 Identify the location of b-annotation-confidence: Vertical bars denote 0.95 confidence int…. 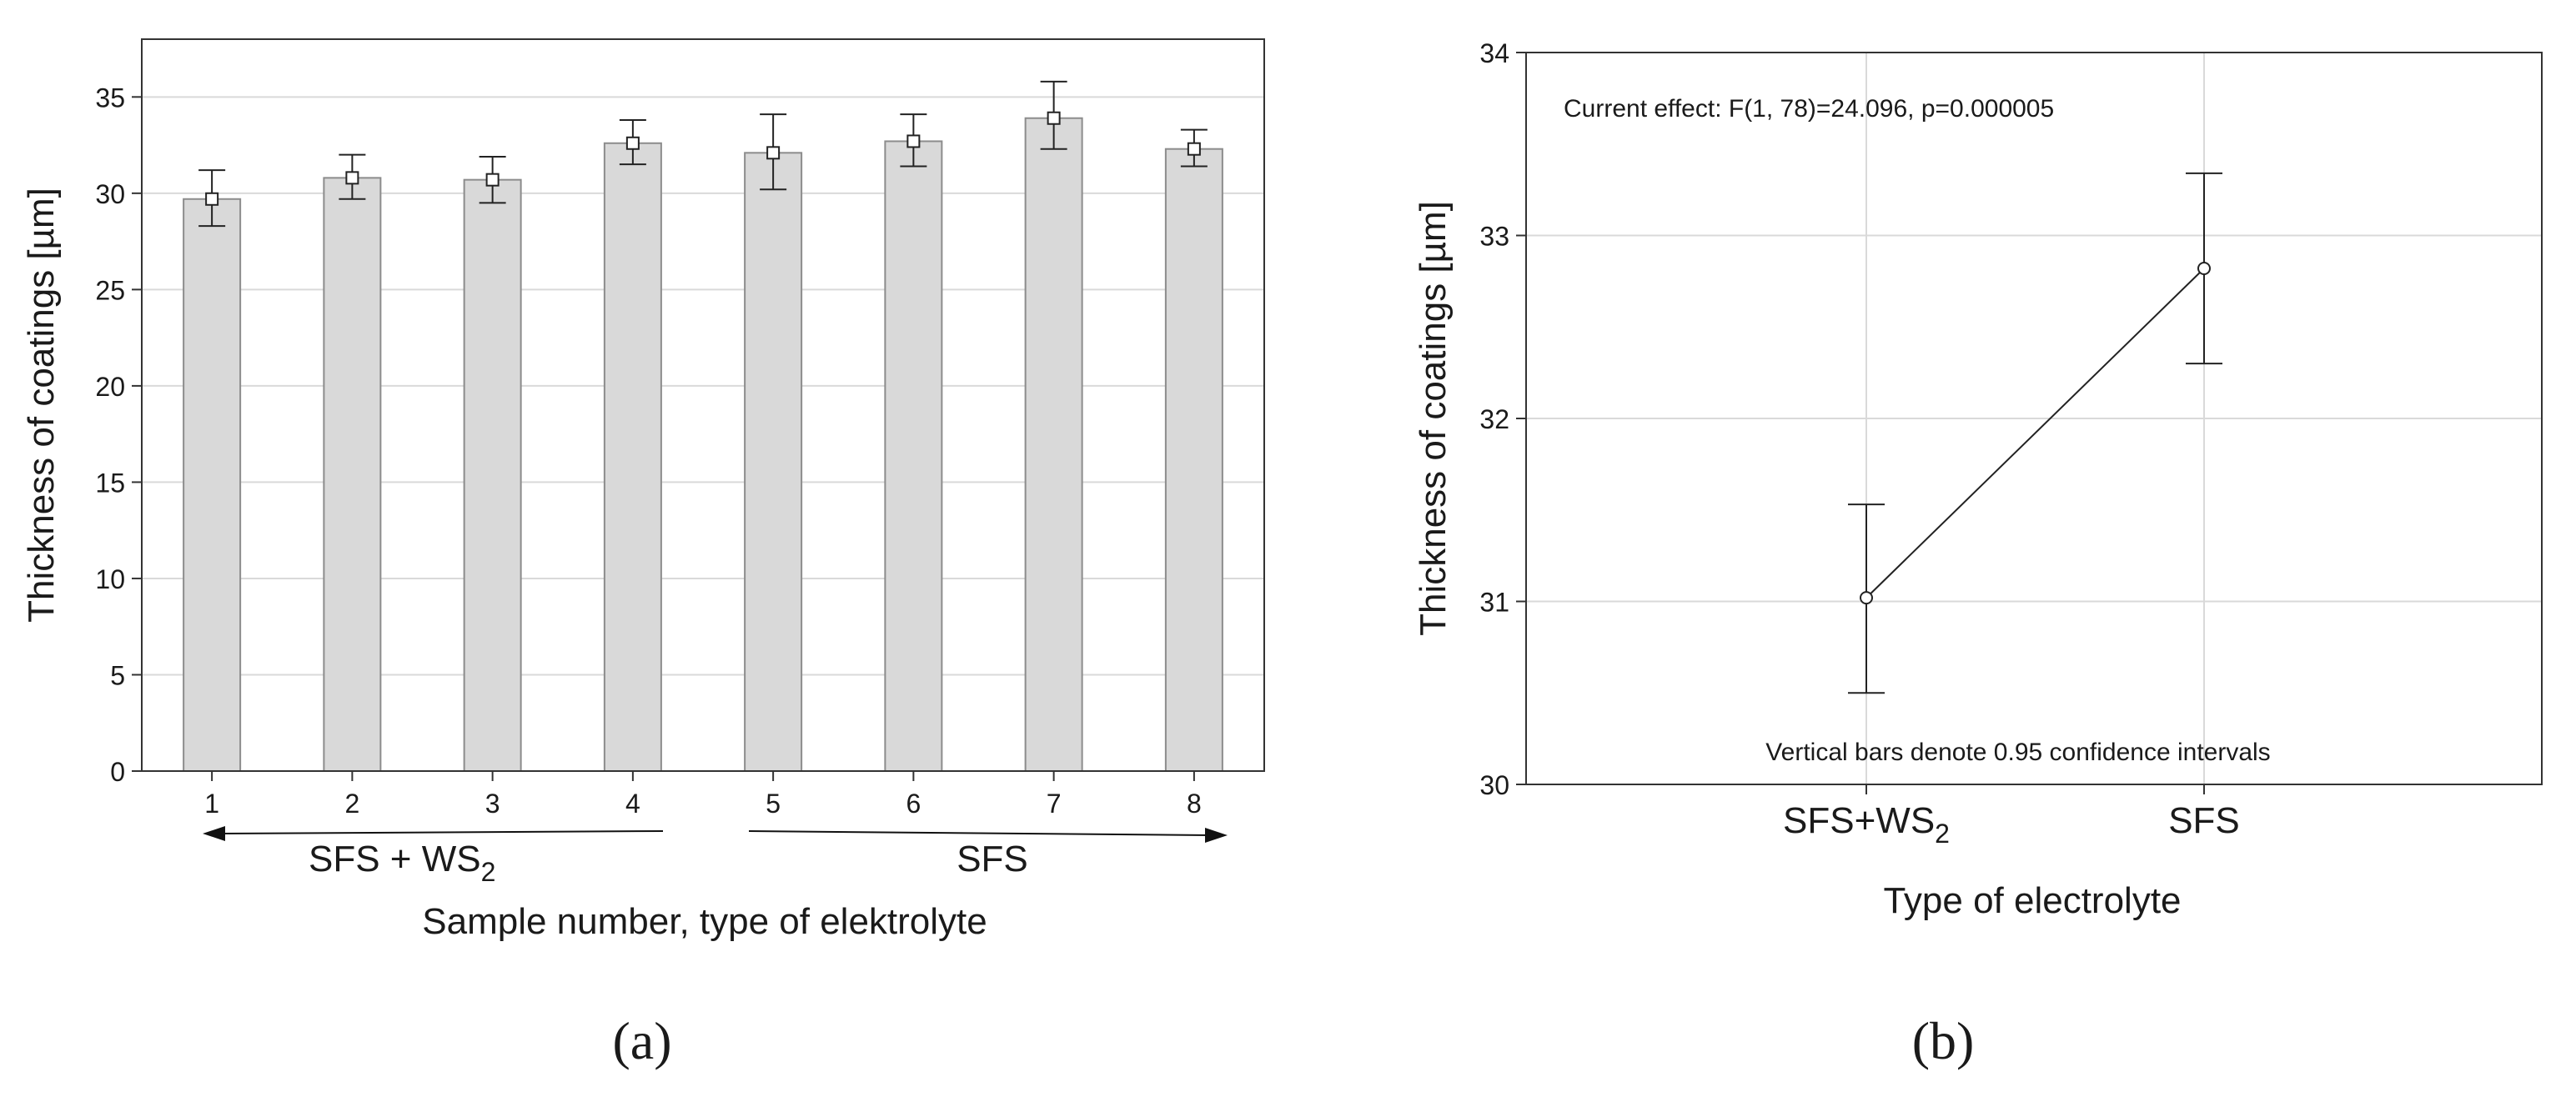
(2017, 752).